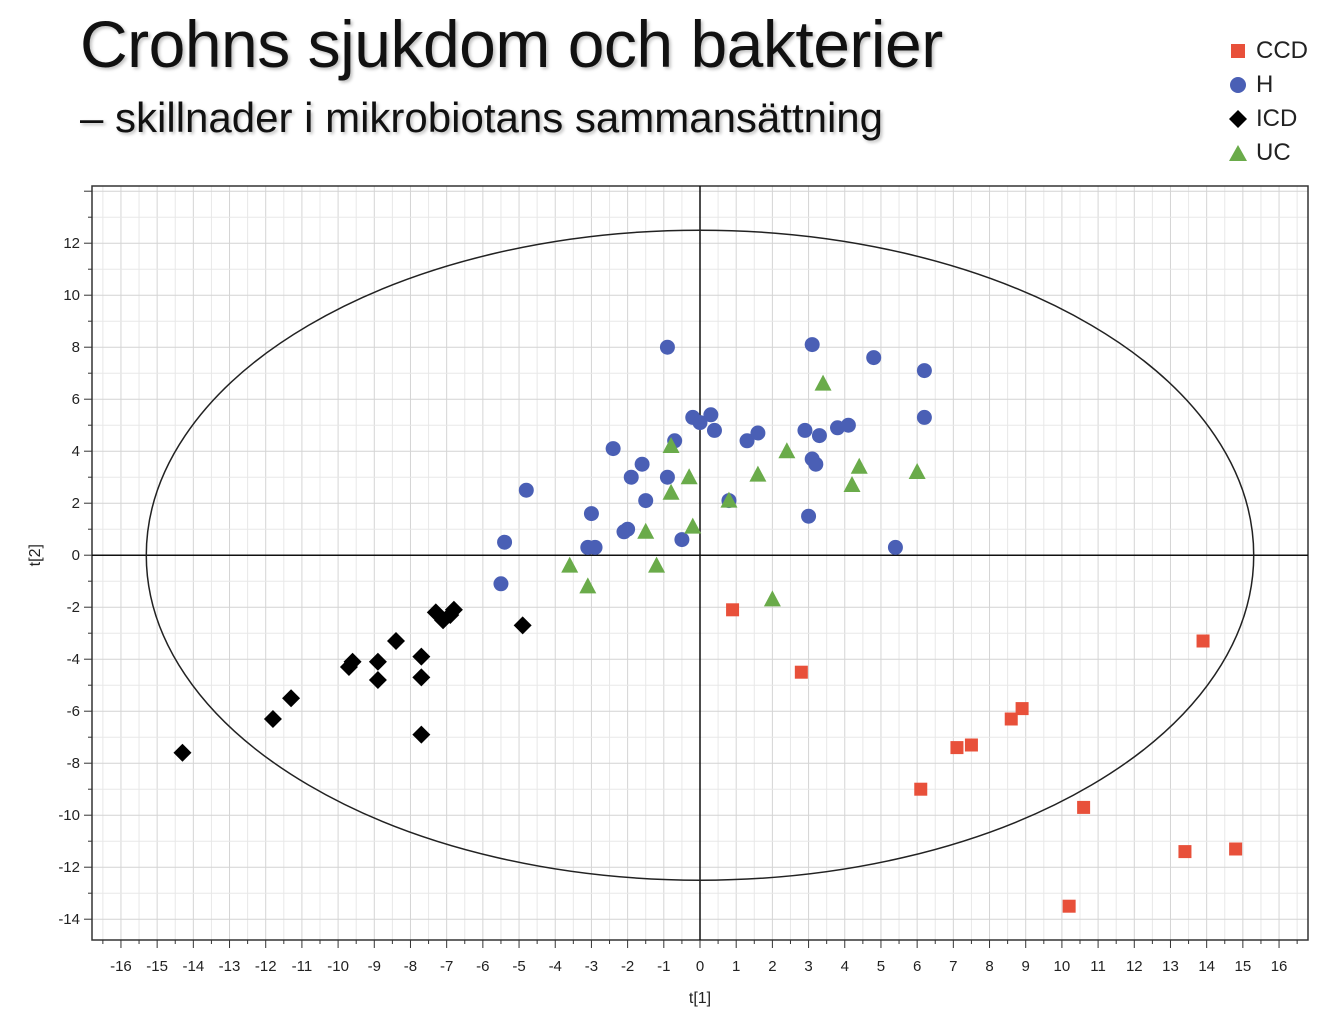 The image size is (1334, 1013). What do you see at coordinates (917, 966) in the screenshot?
I see `x-tick-label: 6` at bounding box center [917, 966].